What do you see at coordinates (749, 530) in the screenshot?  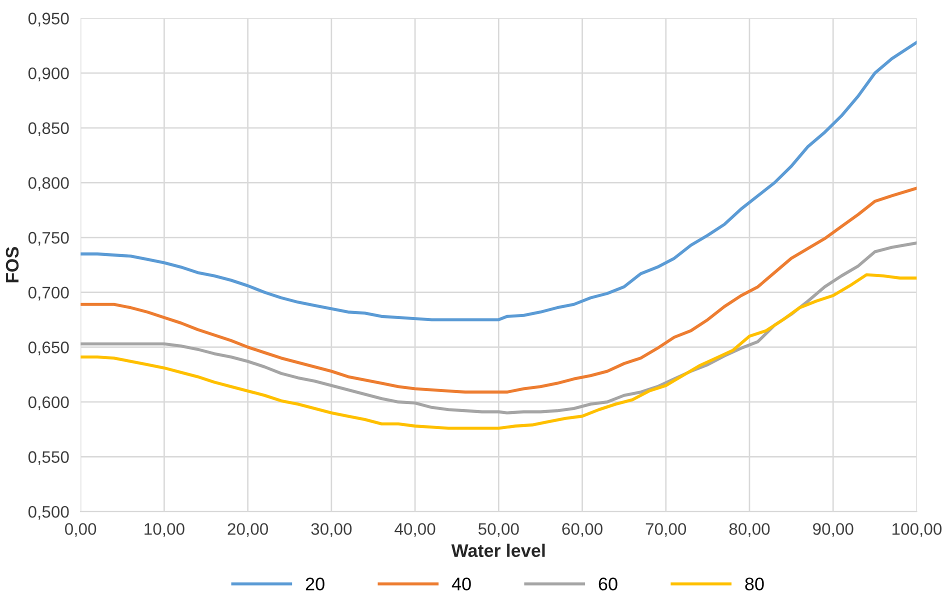 I see `x-tick-label: 80,00` at bounding box center [749, 530].